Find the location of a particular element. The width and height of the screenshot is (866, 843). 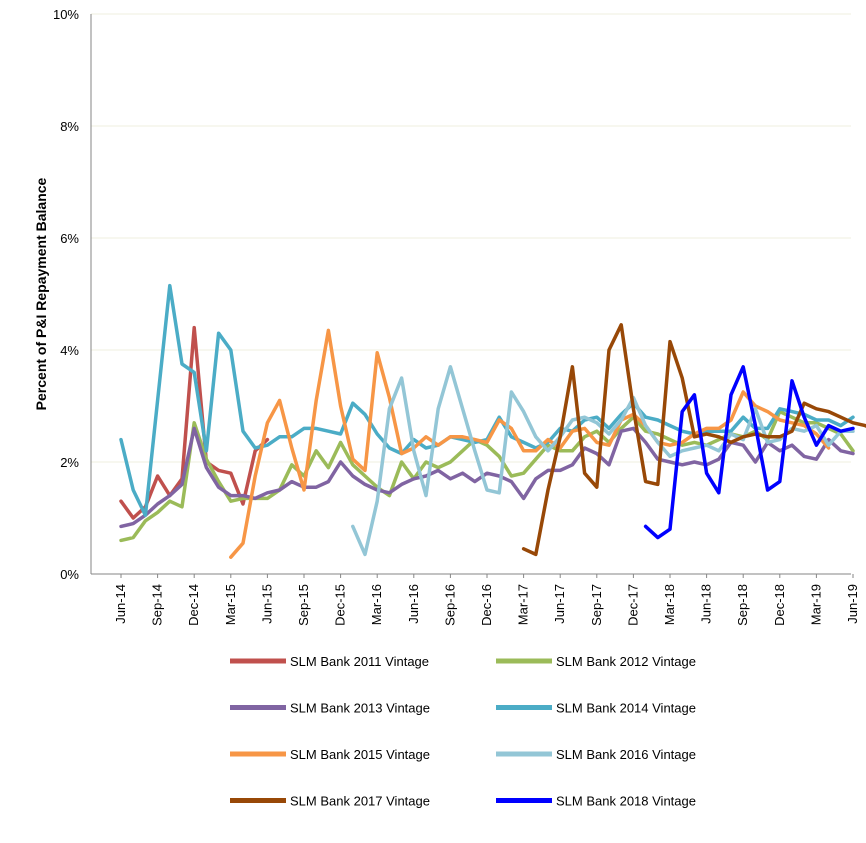

y-axis-label: Percent of P&I Repayment Balance is located at coordinates (41, 293).